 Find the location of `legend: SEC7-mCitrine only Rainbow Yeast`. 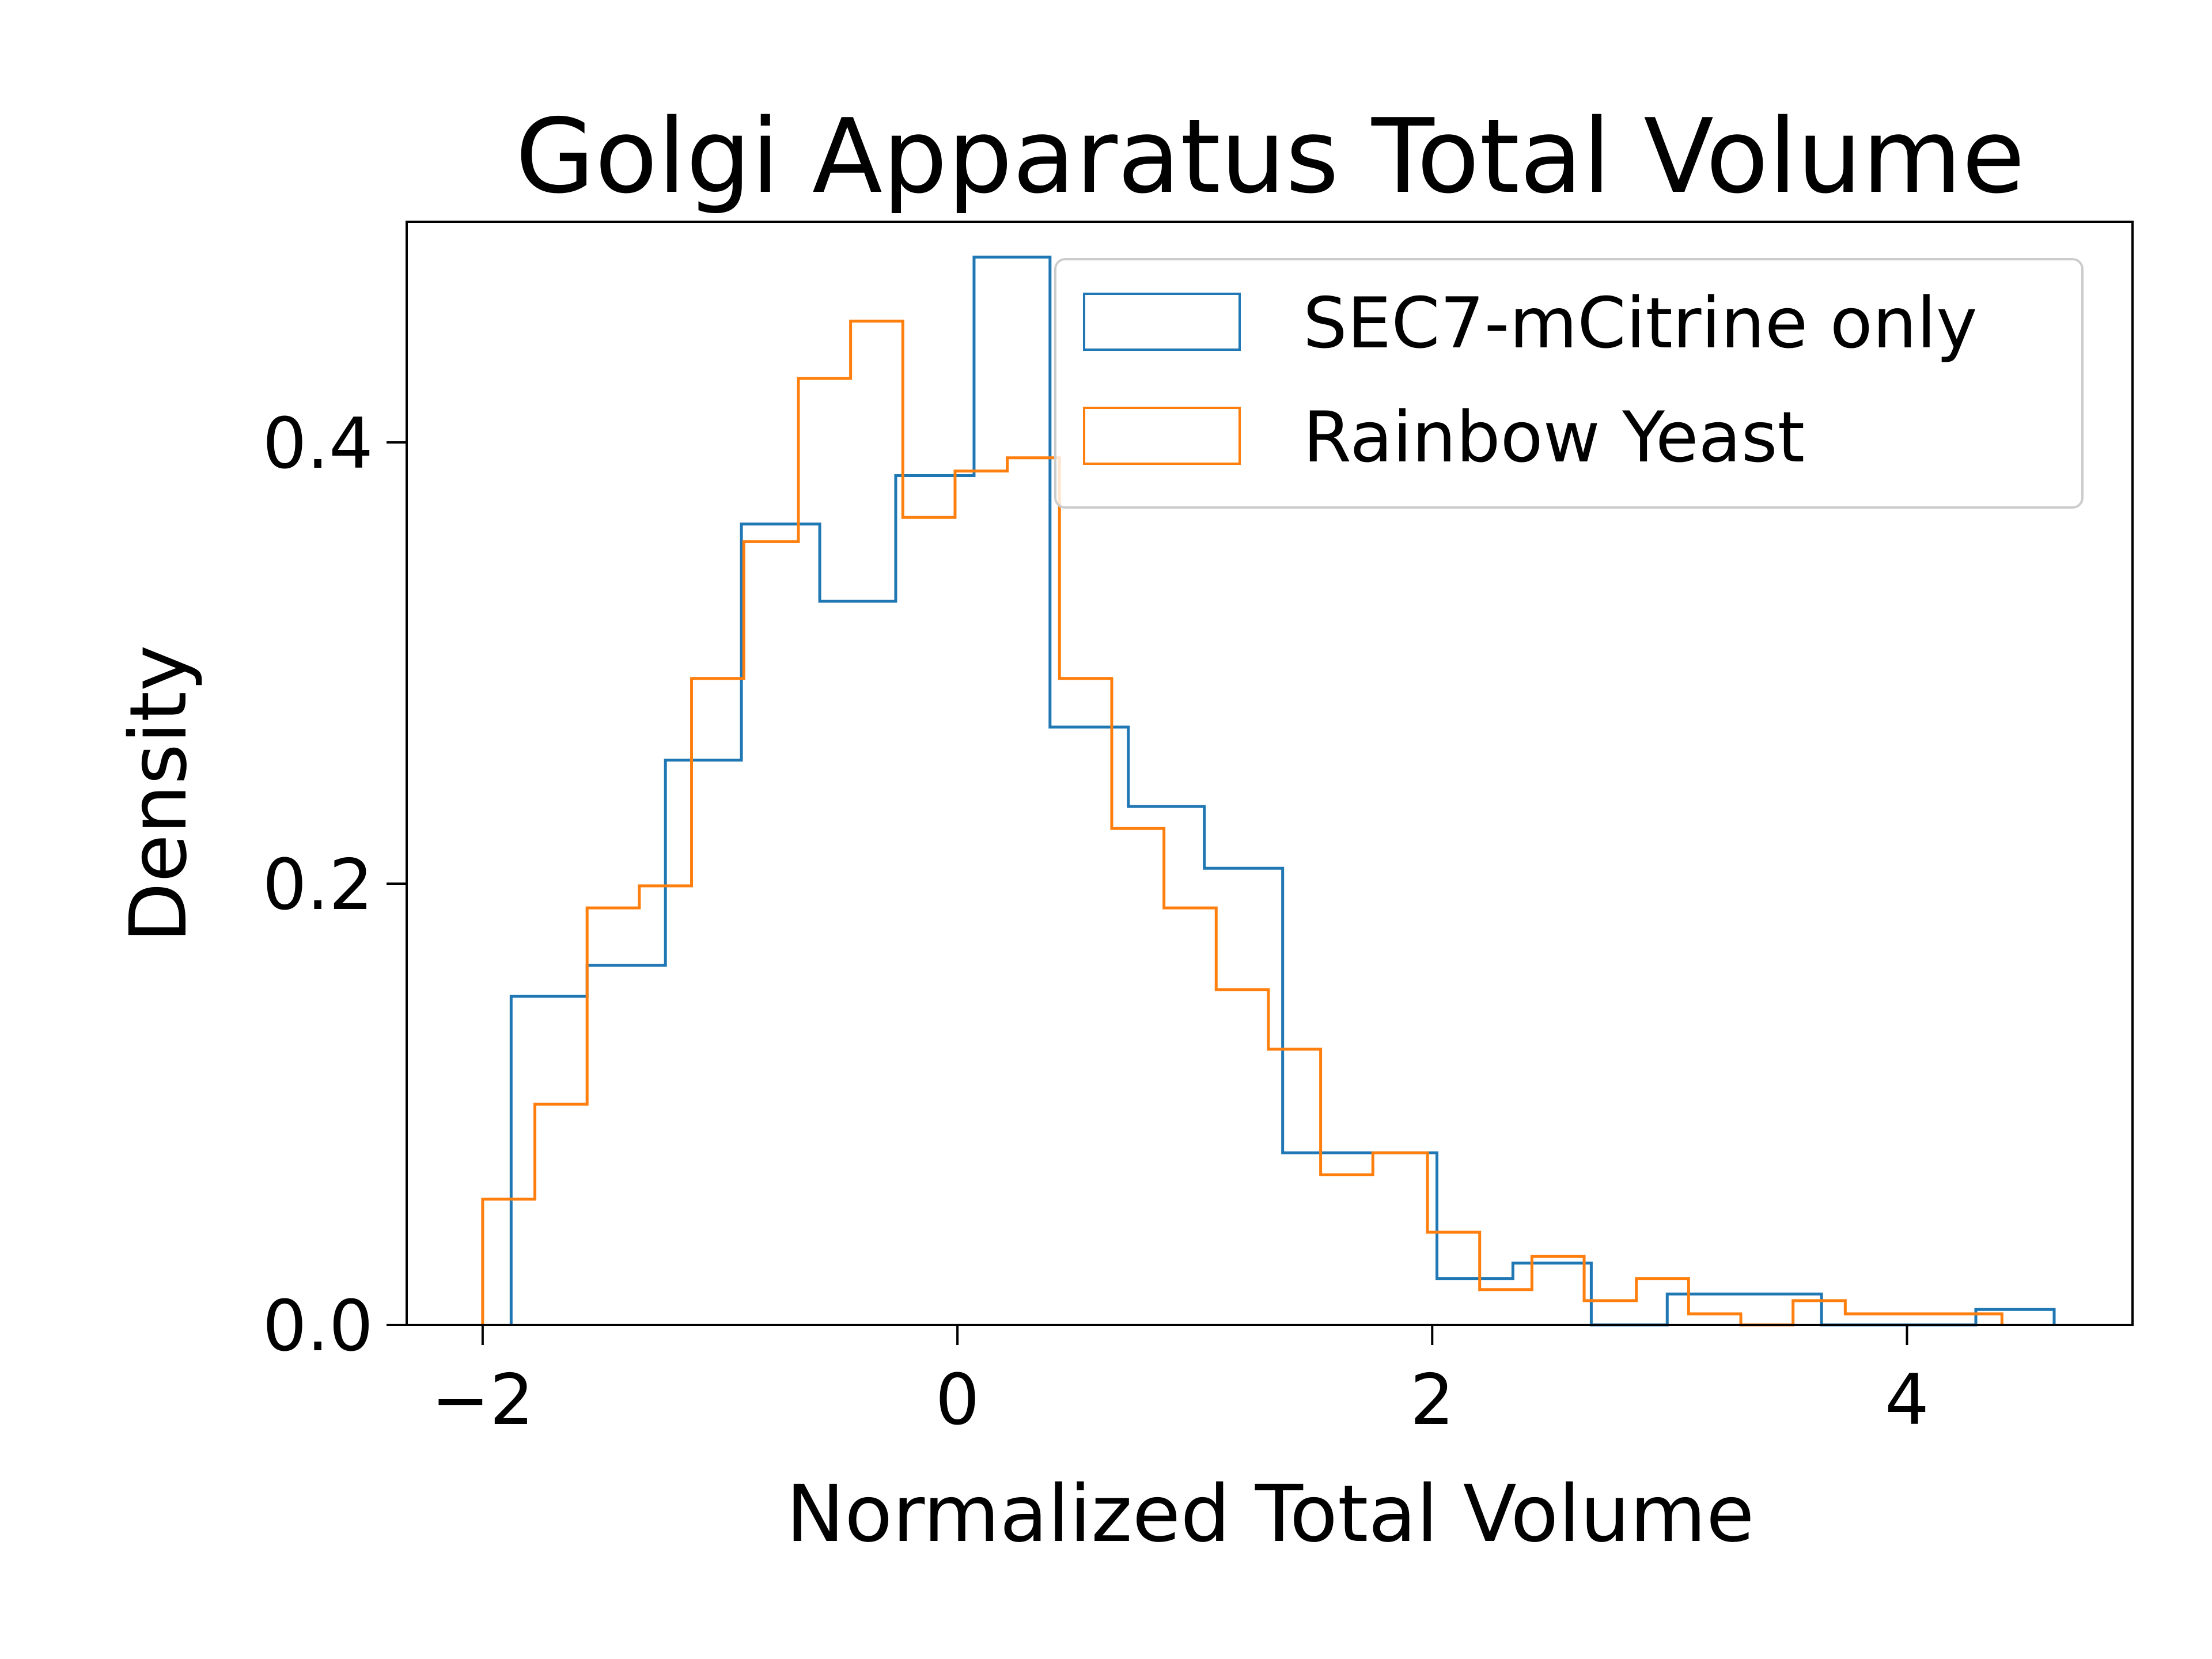

legend: SEC7-mCitrine only Rainbow Yeast is located at coordinates (1569, 383).